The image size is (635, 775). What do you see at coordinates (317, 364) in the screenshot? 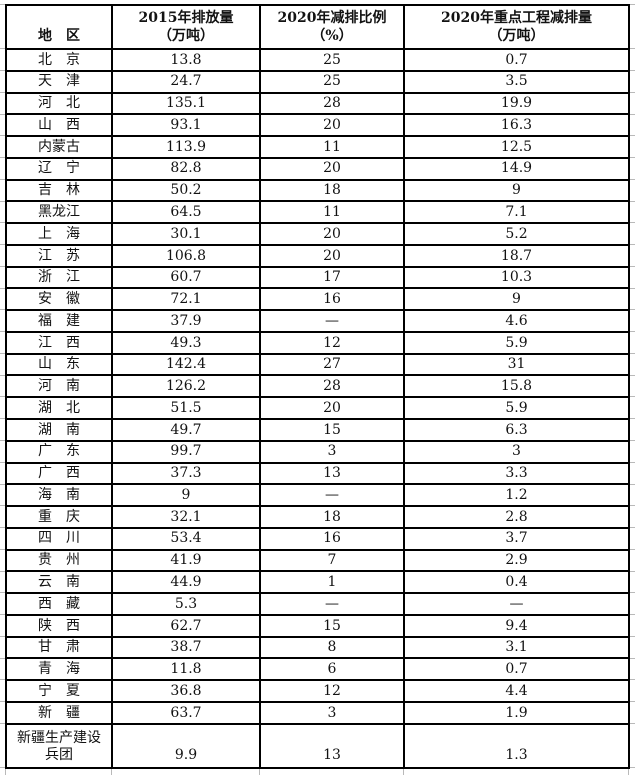
I see `table-row: 山 东 142.4 27 31` at bounding box center [317, 364].